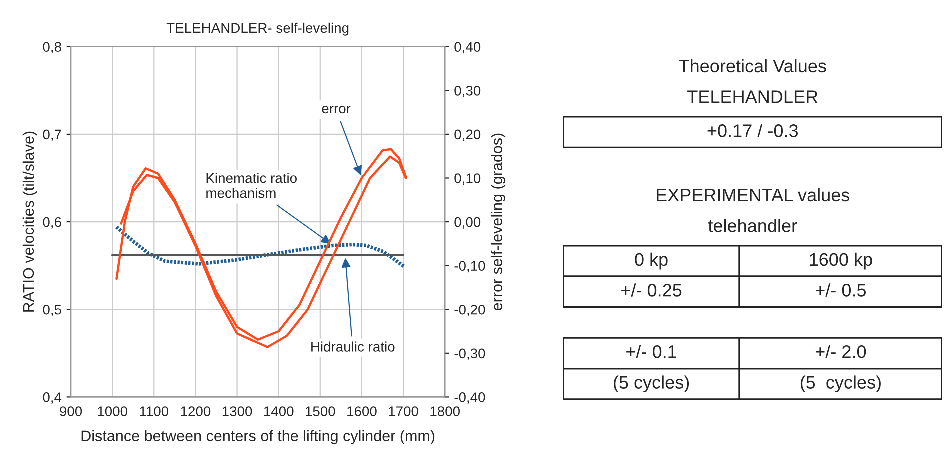  Describe the element at coordinates (467, 223) in the screenshot. I see `y2-tick-label: 0,00` at that location.